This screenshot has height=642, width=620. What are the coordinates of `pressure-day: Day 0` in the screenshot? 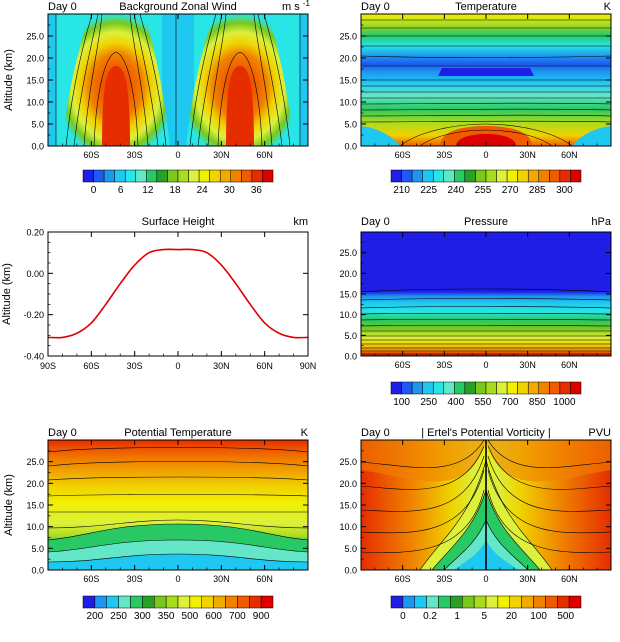 It's located at (375, 222).